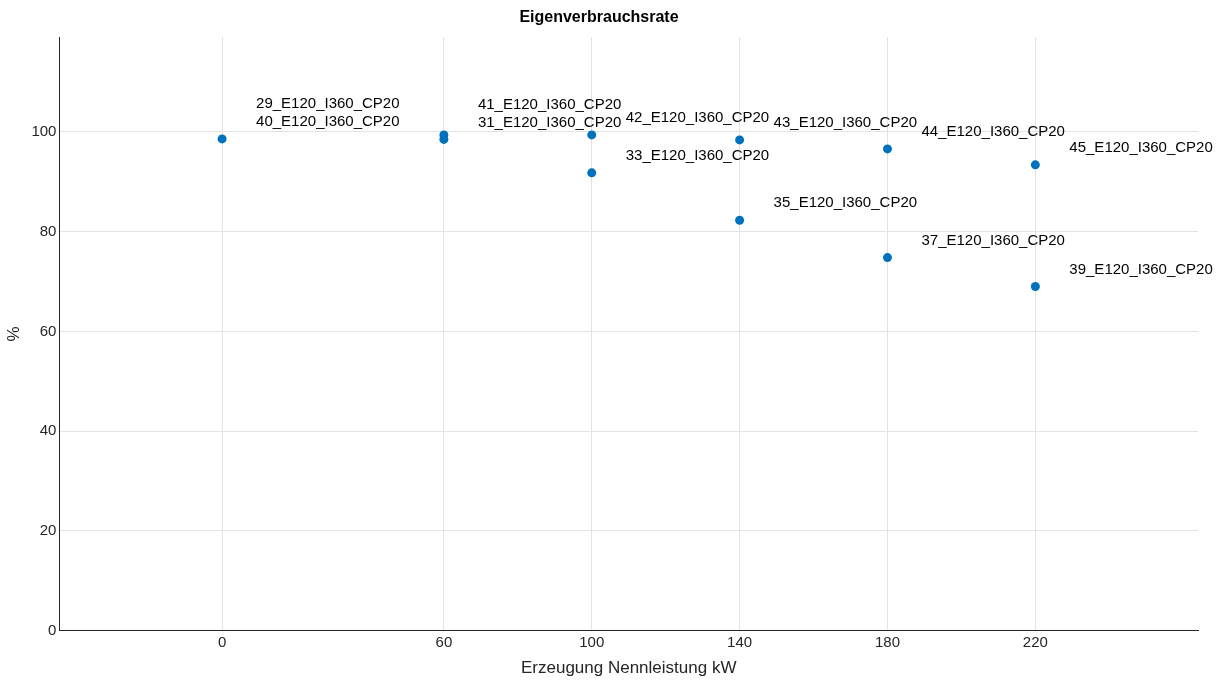  What do you see at coordinates (599, 17) in the screenshot?
I see `chart-title: Eigenverbrauchsrate` at bounding box center [599, 17].